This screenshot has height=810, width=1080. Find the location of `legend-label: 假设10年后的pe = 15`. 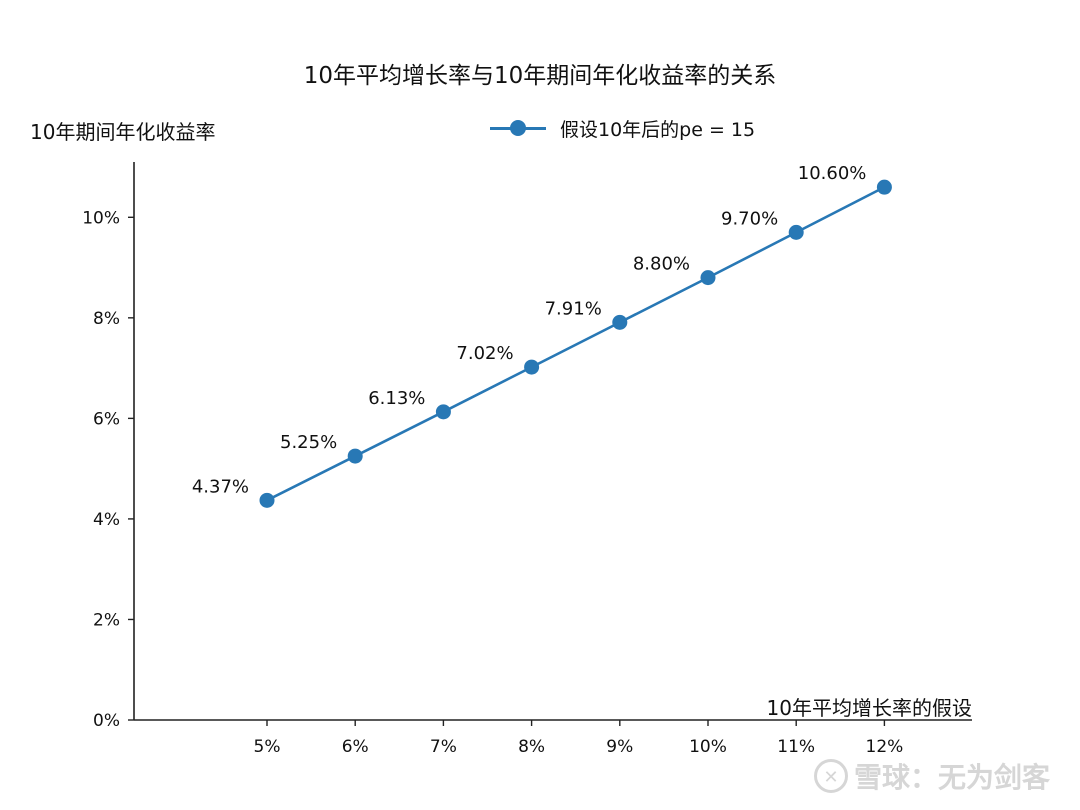

legend-label: 假设10年后的pe = 15 is located at coordinates (658, 129).